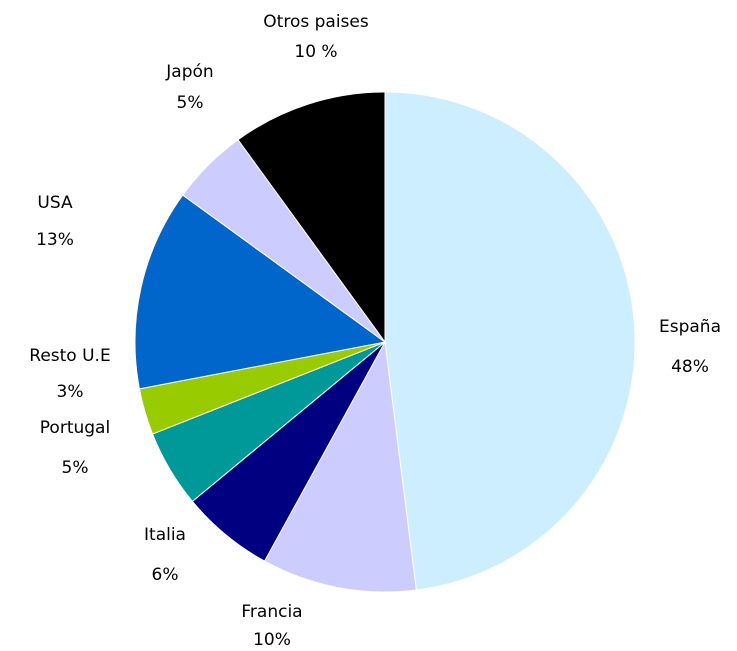 The height and width of the screenshot is (651, 737). Describe the element at coordinates (189, 72) in the screenshot. I see `slice-label: Japón` at that location.